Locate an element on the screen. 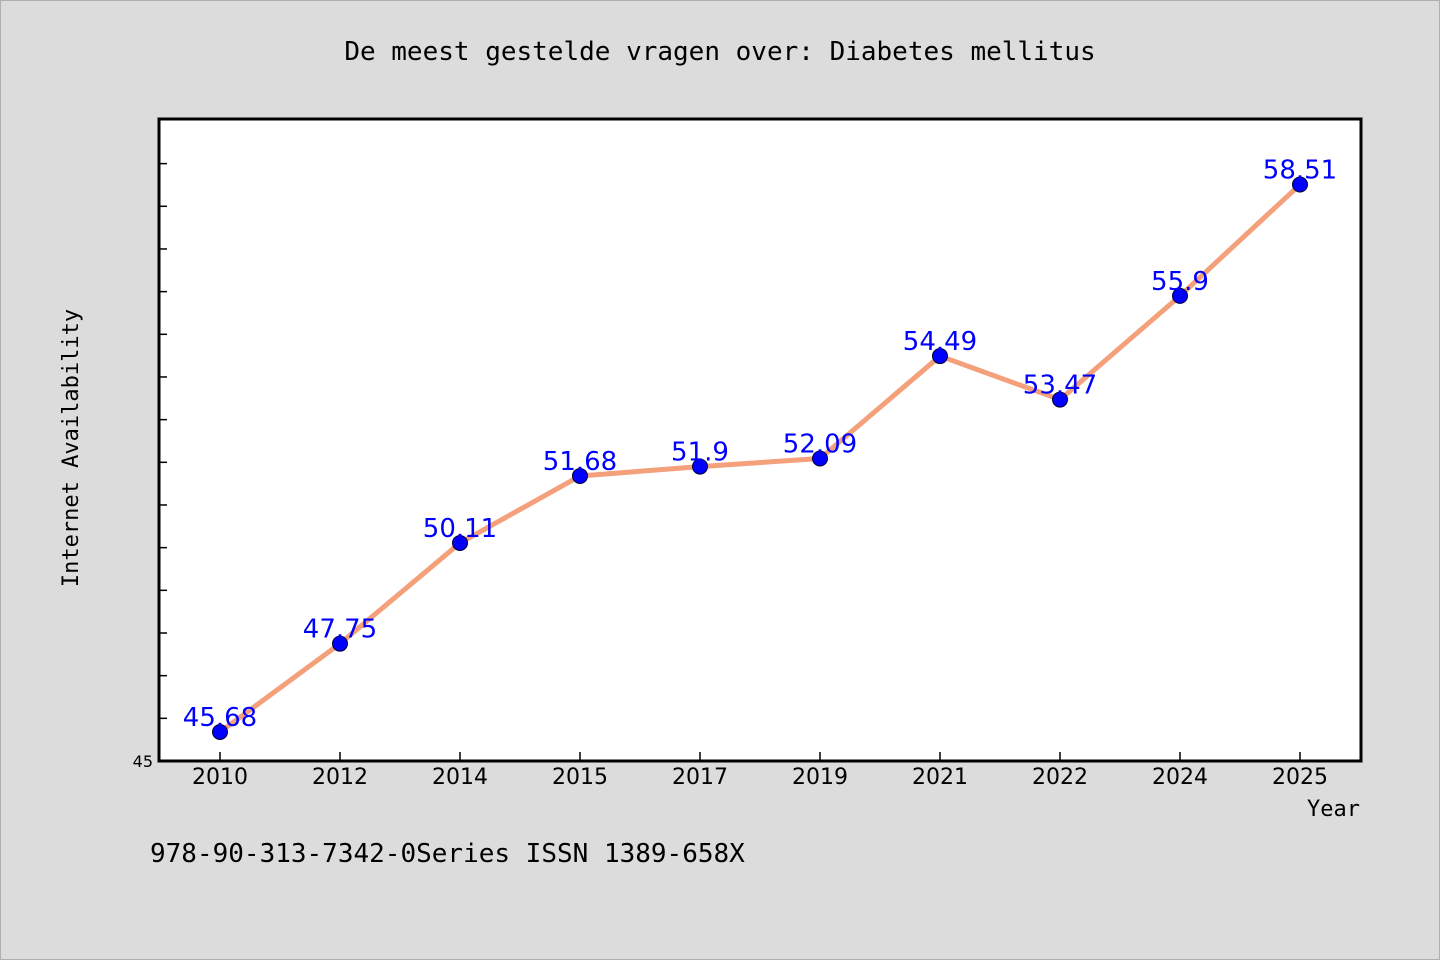 This screenshot has height=960, width=1440. x-tick-label: 2024 is located at coordinates (1180, 777).